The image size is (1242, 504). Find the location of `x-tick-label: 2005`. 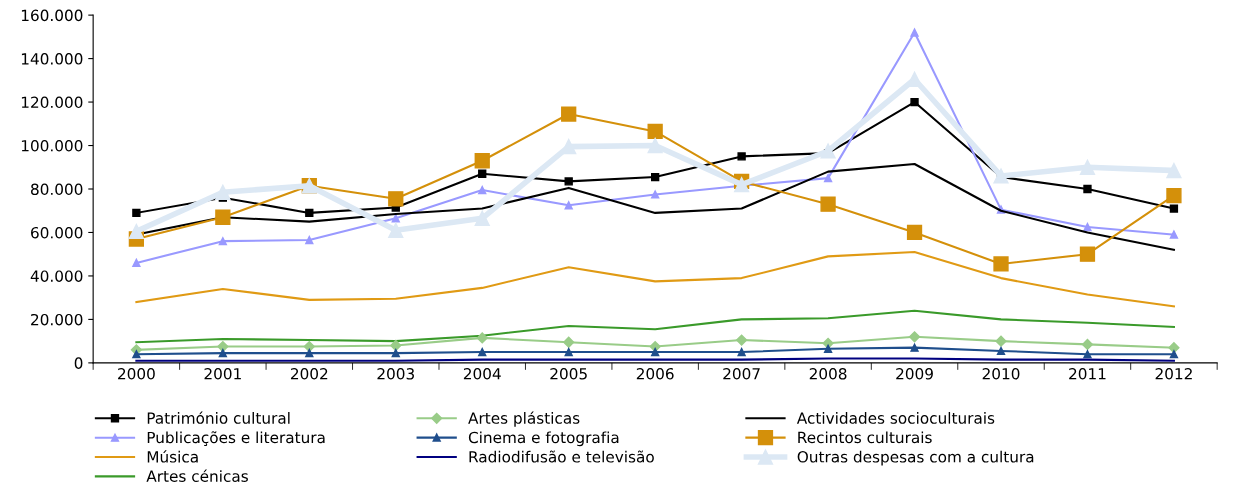

x-tick-label: 2005 is located at coordinates (568, 374).